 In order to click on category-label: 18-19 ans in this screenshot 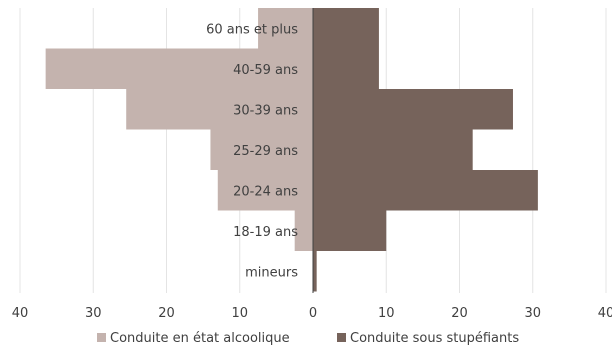, I will do `click(265, 232)`.